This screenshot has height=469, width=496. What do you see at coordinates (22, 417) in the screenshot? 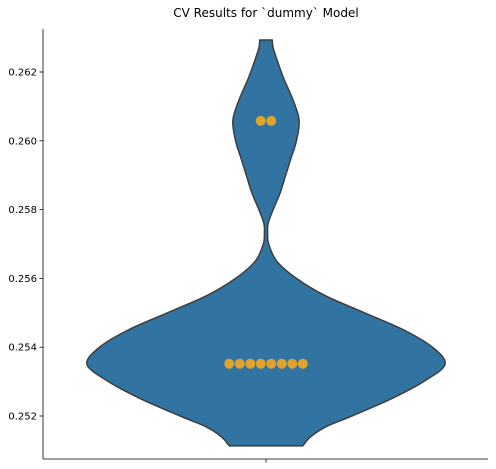
I see `y-tick-label: 0.252` at bounding box center [22, 417].